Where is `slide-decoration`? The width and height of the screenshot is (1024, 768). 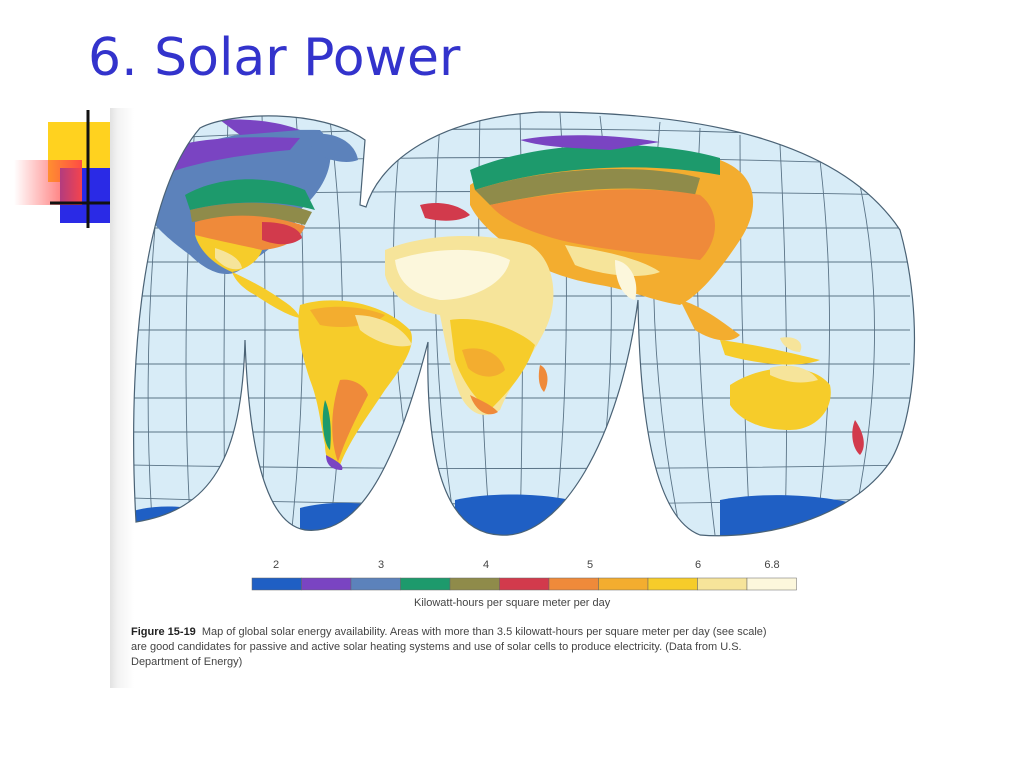 slide-decoration is located at coordinates (63, 169).